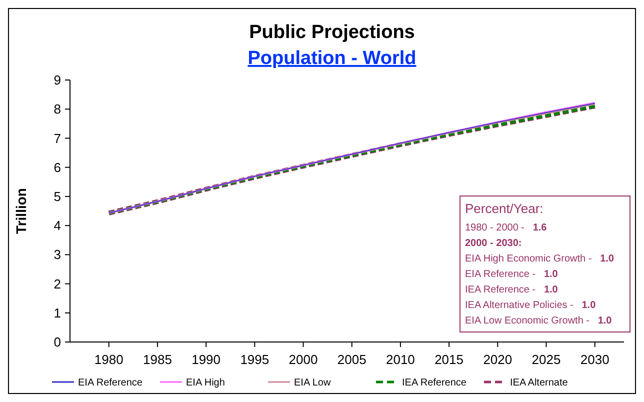 This screenshot has width=644, height=402. What do you see at coordinates (497, 359) in the screenshot?
I see `x-tick-label: 2020` at bounding box center [497, 359].